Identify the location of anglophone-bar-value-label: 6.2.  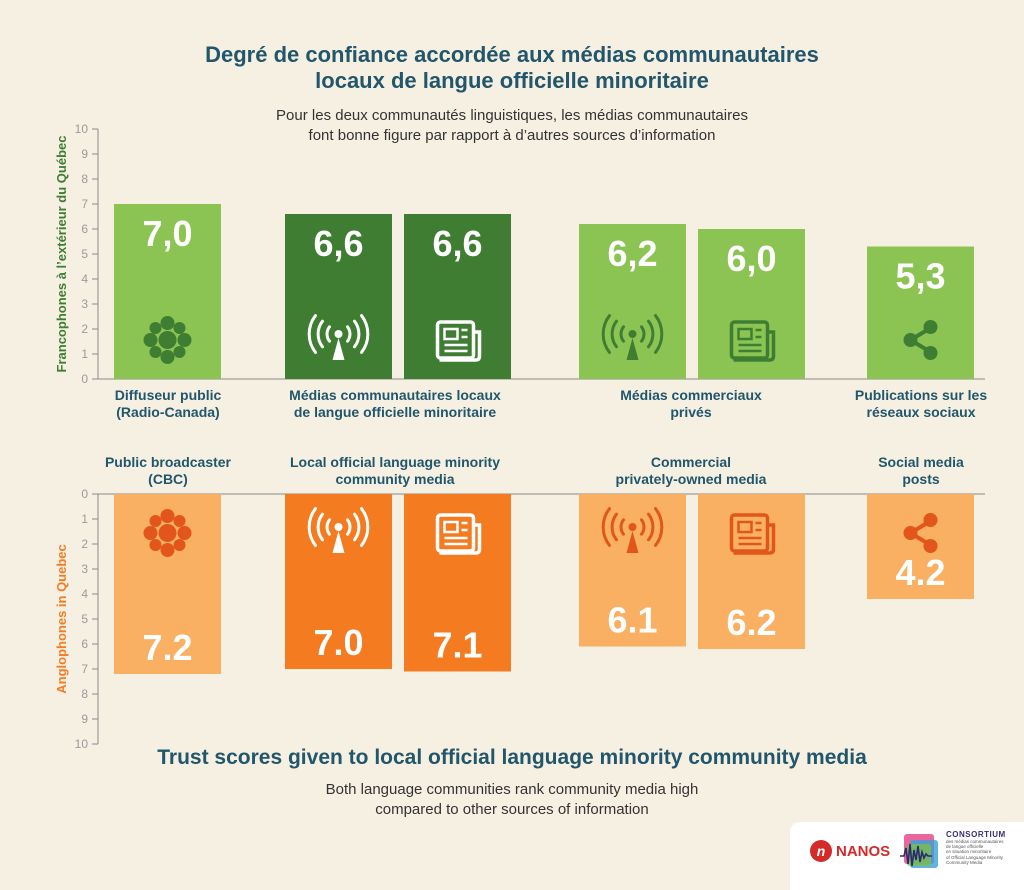
(751, 622).